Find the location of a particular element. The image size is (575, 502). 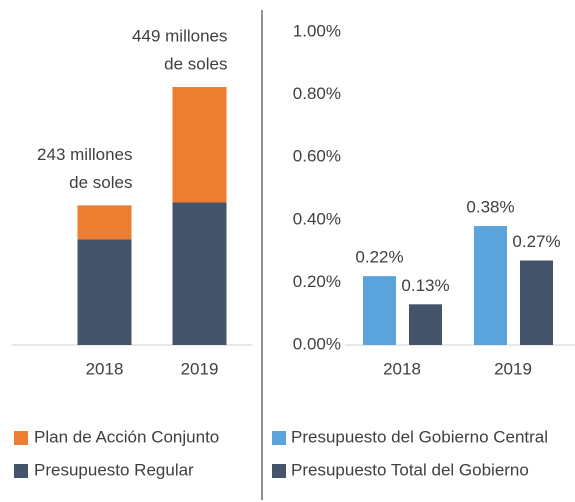

legend-label: Presupuesto del Gobierno Central is located at coordinates (419, 436).